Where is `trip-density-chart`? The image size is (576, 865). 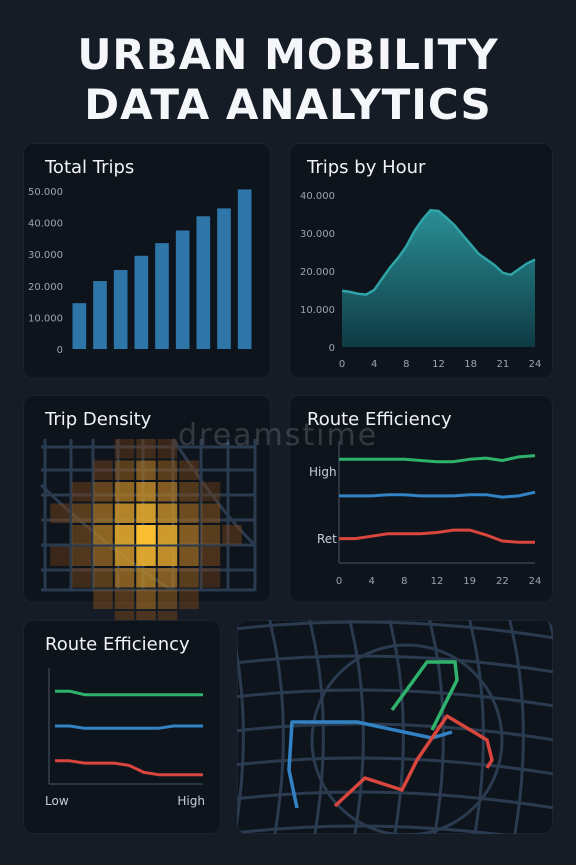 trip-density-chart is located at coordinates (148, 534).